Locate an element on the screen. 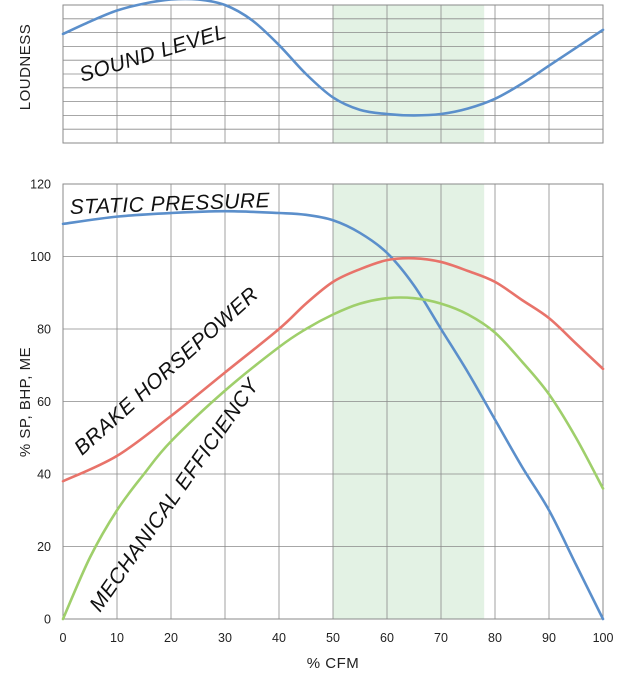 This screenshot has width=631, height=675. x-tick-labels: 0 10 20 30 40 50 60 70 80 90 100 is located at coordinates (337, 638).